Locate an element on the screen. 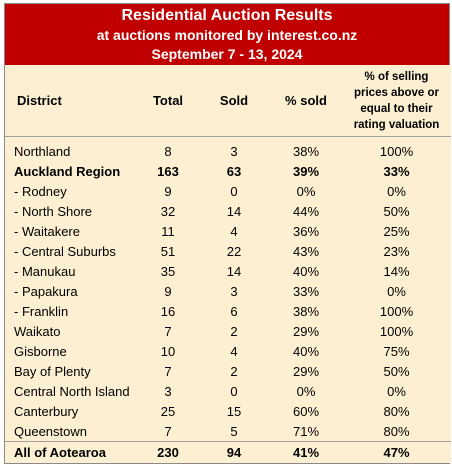 This screenshot has width=452, height=464. table-row: Canterbury 25 15 60% 80% is located at coordinates (228, 411).